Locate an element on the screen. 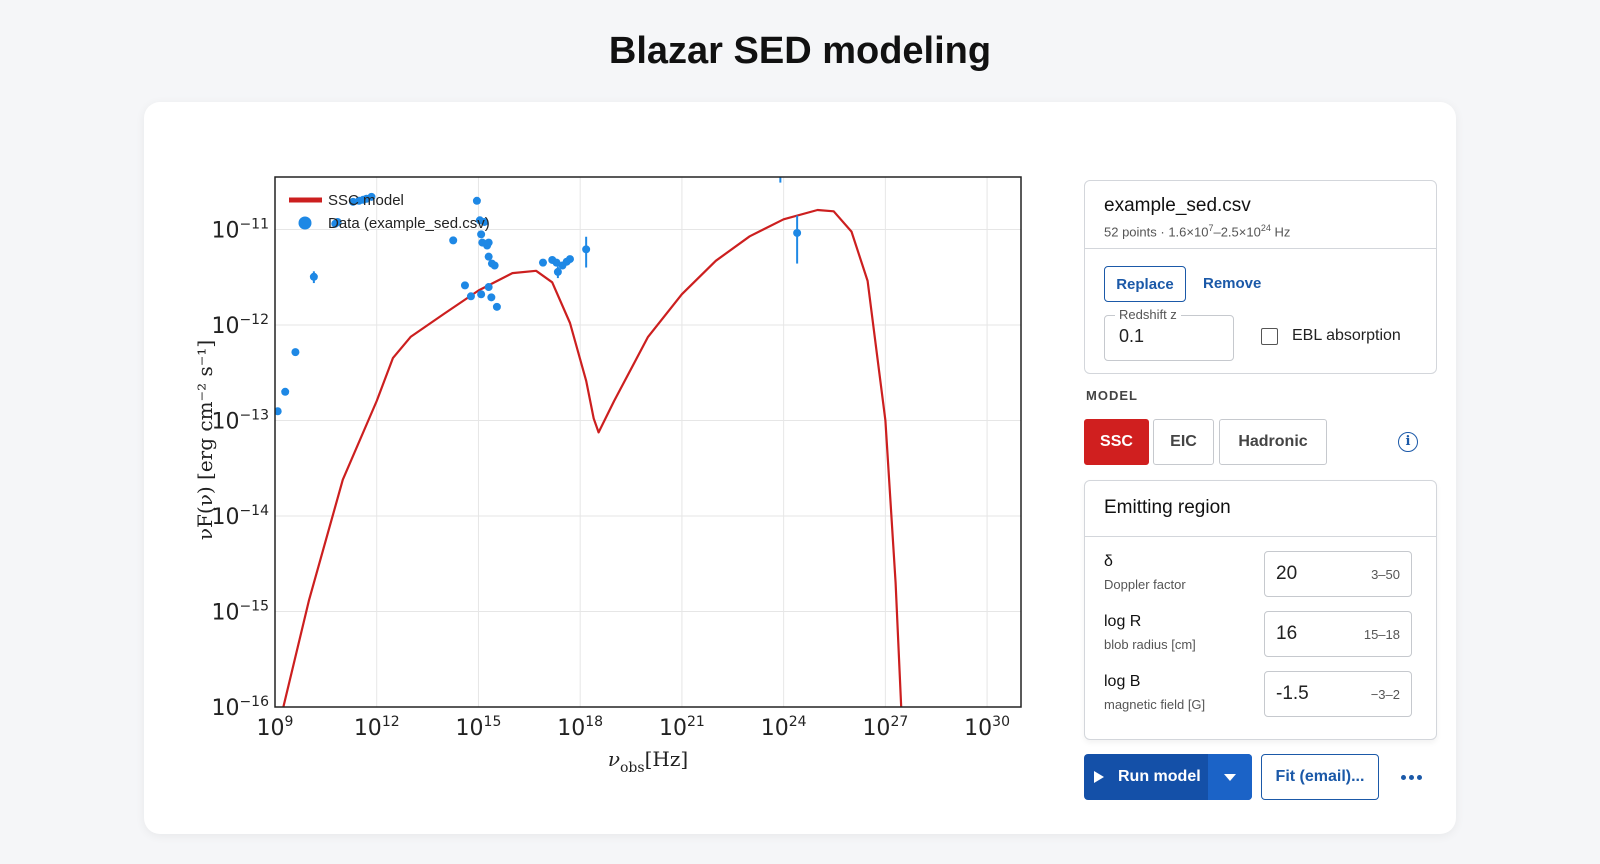 The image size is (1600, 864). x-tick-label: 109 is located at coordinates (275, 727).